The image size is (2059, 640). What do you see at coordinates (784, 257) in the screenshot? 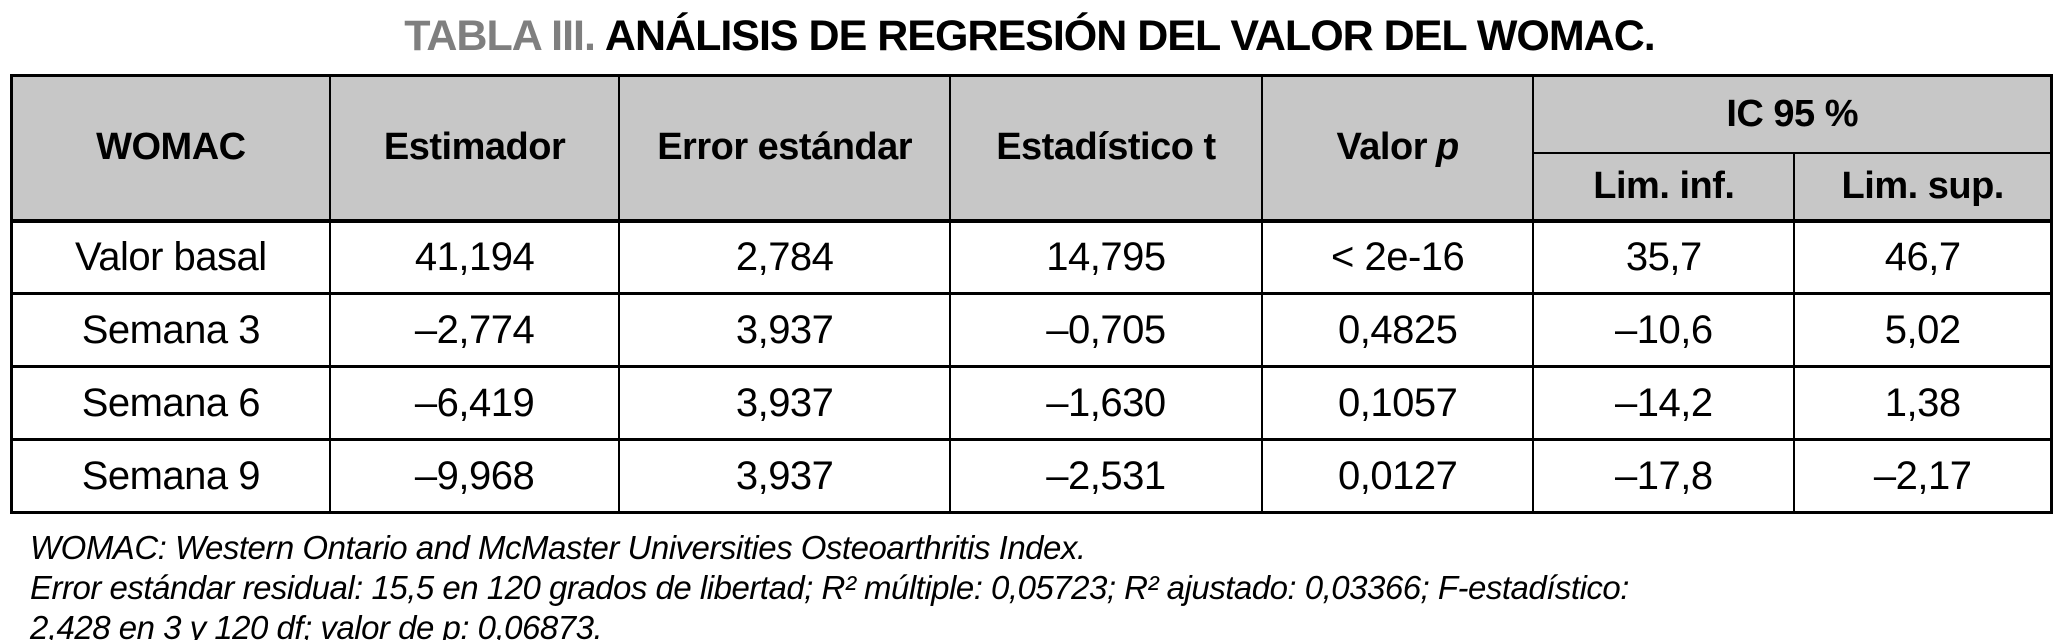
I see `cell-error: 2,784` at bounding box center [784, 257].